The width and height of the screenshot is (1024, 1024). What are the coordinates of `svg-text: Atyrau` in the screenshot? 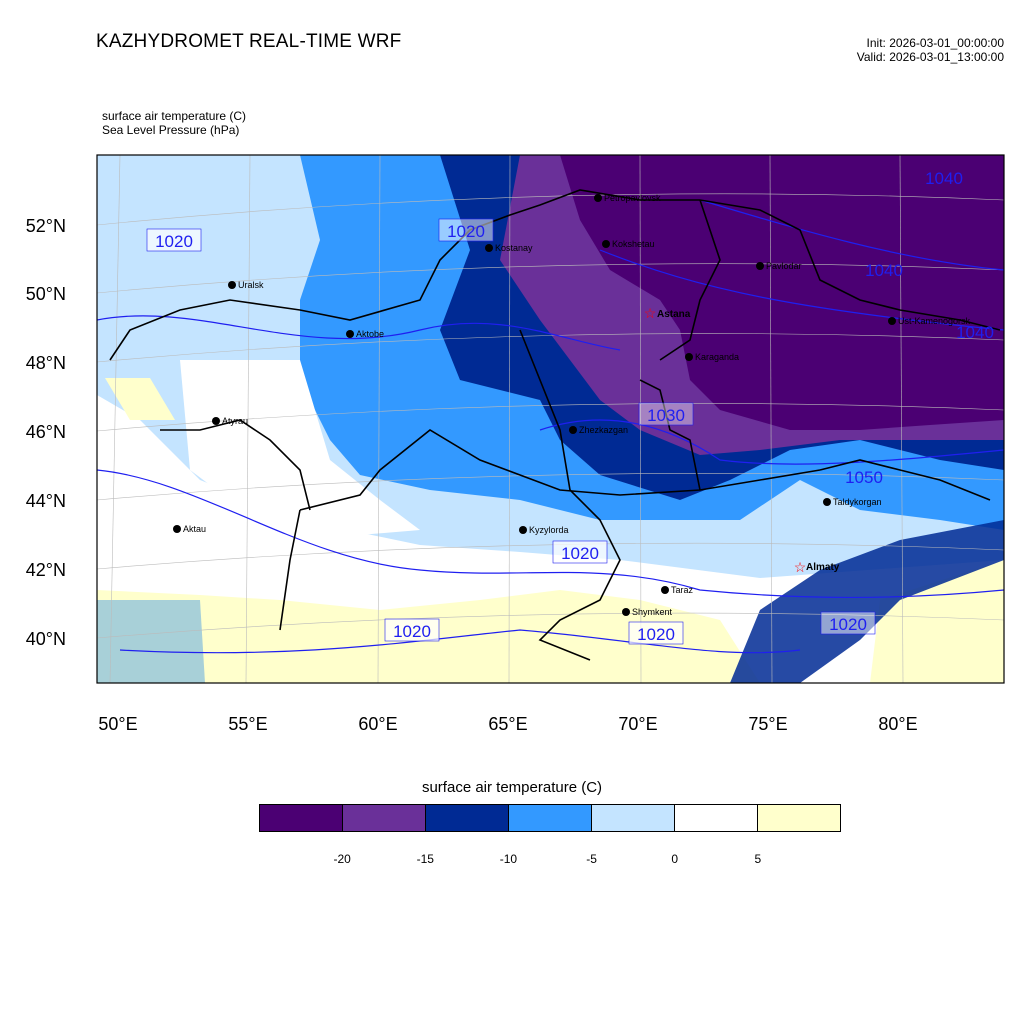 It's located at (235, 421).